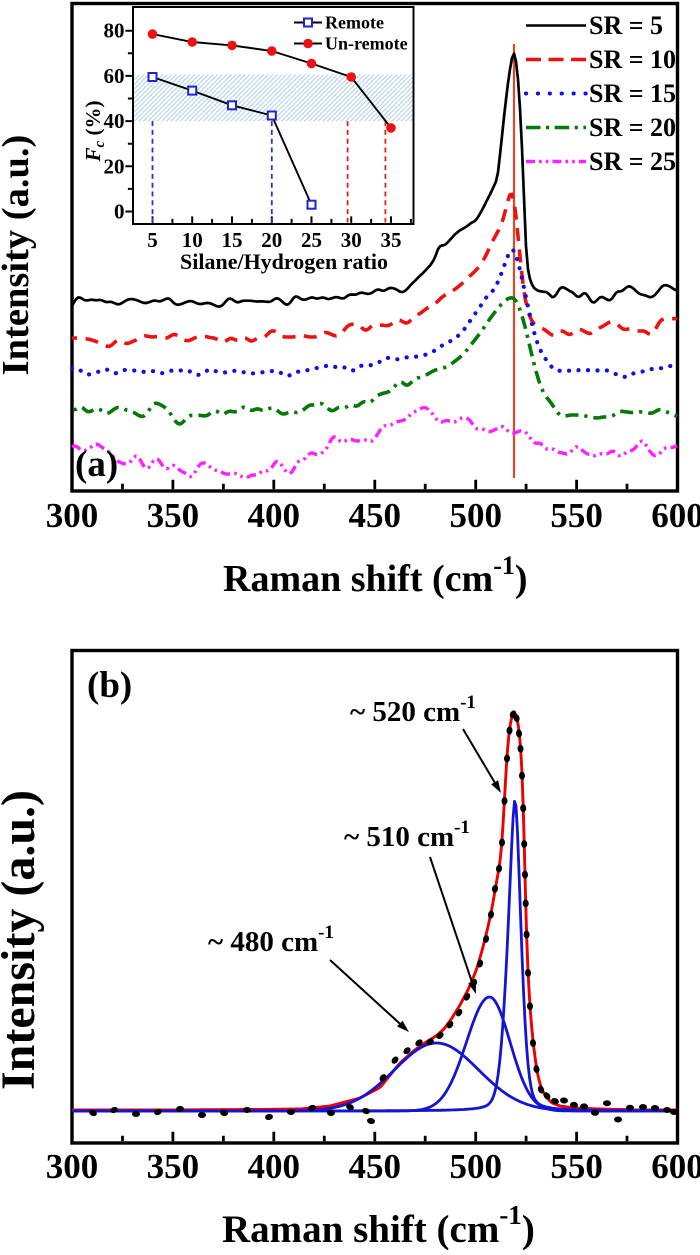  What do you see at coordinates (119, 212) in the screenshot?
I see `svg-text: 0` at bounding box center [119, 212].